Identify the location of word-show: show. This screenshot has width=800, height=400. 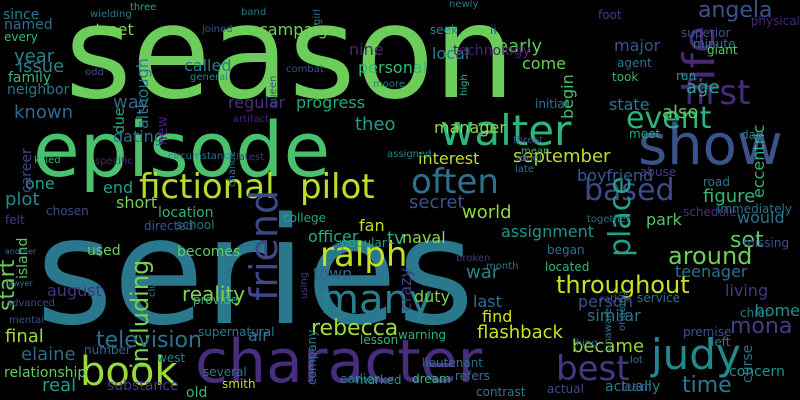
(710, 145).